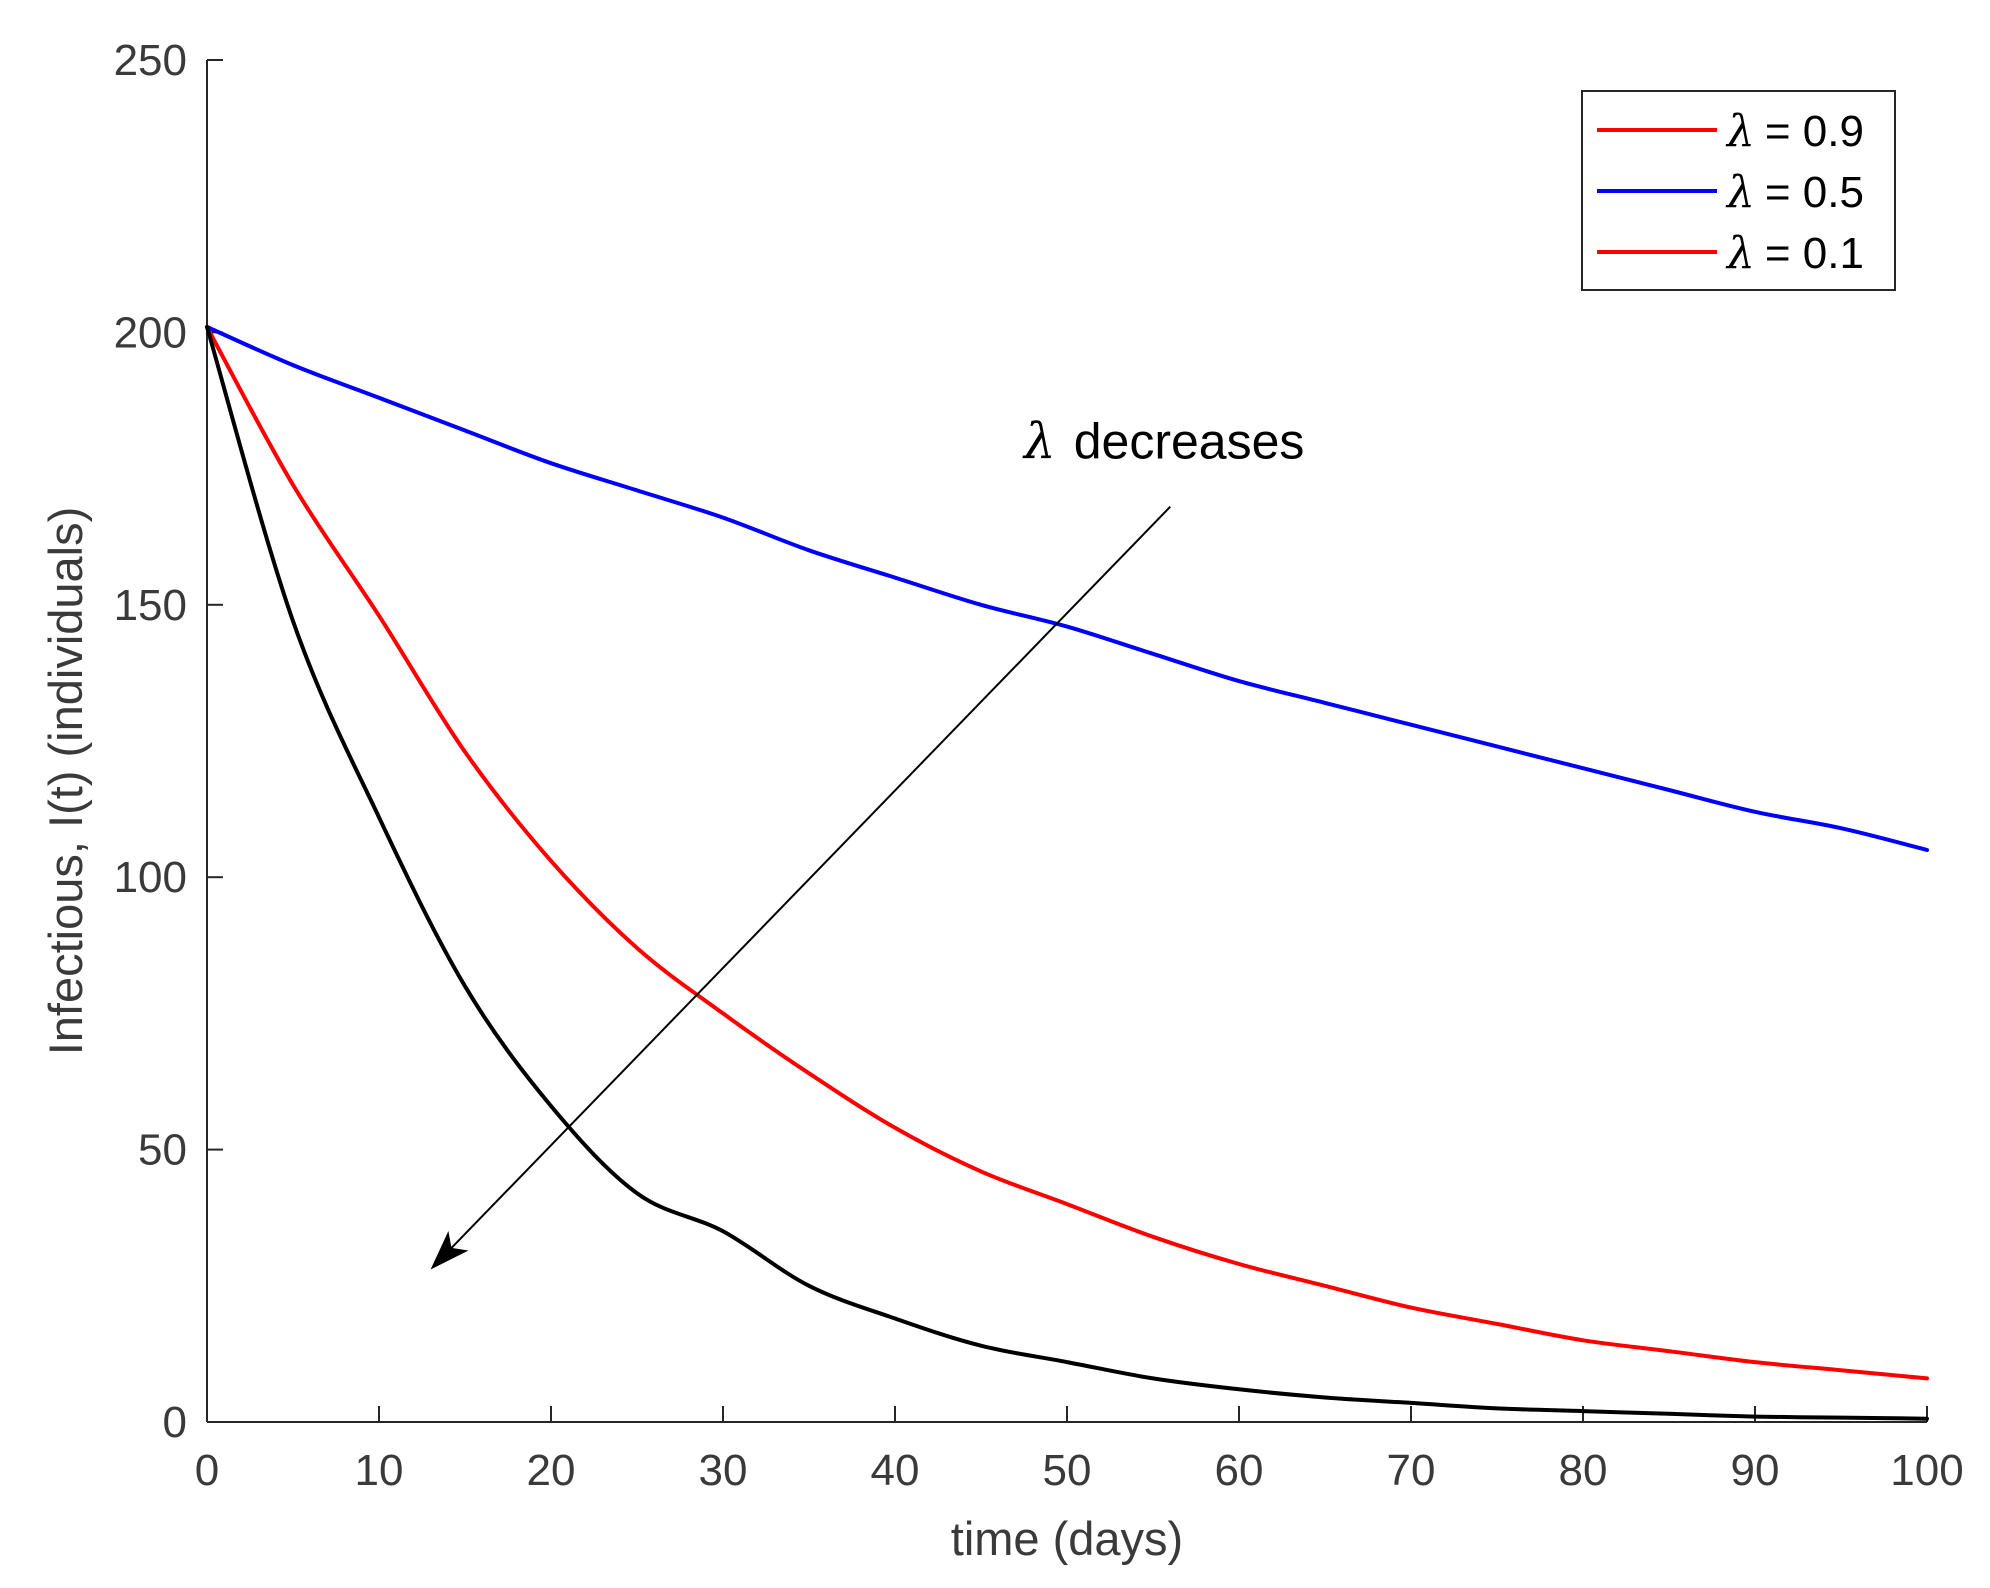  I want to click on legend: λ = 0.9λ = 0.5λ = 0.1, so click(1738, 190).